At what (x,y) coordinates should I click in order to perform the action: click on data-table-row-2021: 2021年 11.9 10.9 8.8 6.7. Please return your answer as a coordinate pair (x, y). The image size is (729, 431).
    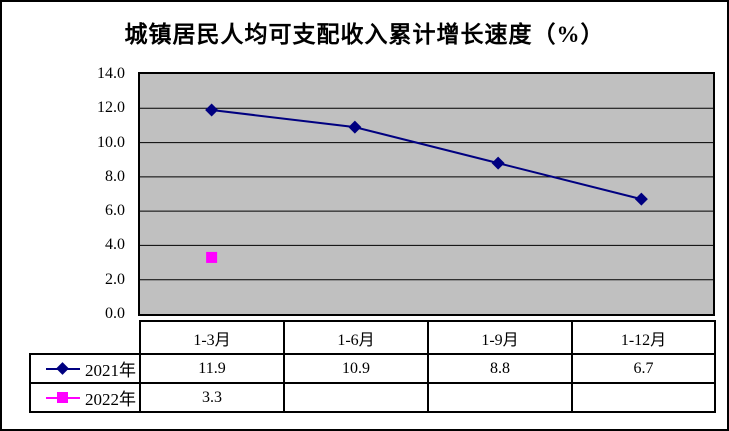
    Looking at the image, I should click on (372, 368).